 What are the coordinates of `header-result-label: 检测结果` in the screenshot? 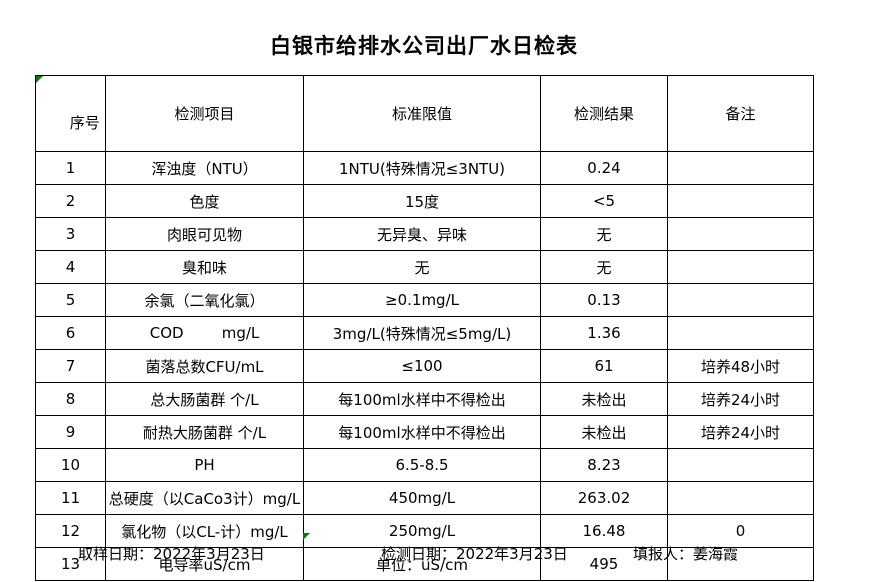 It's located at (603, 114).